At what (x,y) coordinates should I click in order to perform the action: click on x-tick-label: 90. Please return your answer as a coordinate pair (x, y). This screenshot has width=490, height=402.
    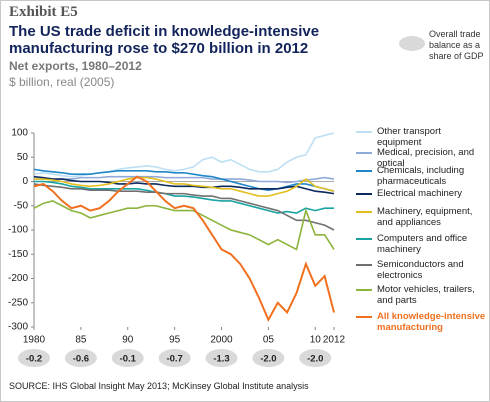
    Looking at the image, I should click on (128, 340).